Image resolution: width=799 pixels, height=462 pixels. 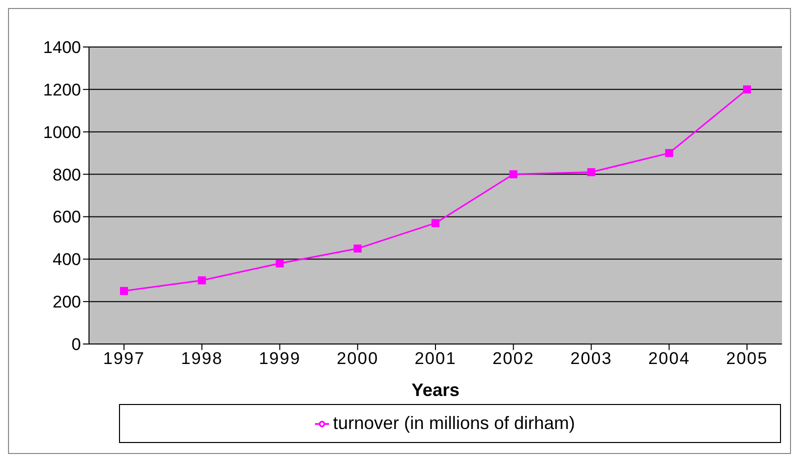 I want to click on x-tick-label: 1999, so click(x=279, y=358).